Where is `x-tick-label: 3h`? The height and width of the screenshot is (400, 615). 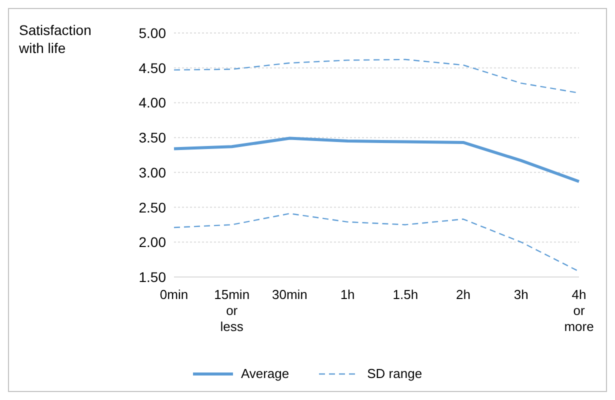
x-tick-label: 3h is located at coordinates (521, 294).